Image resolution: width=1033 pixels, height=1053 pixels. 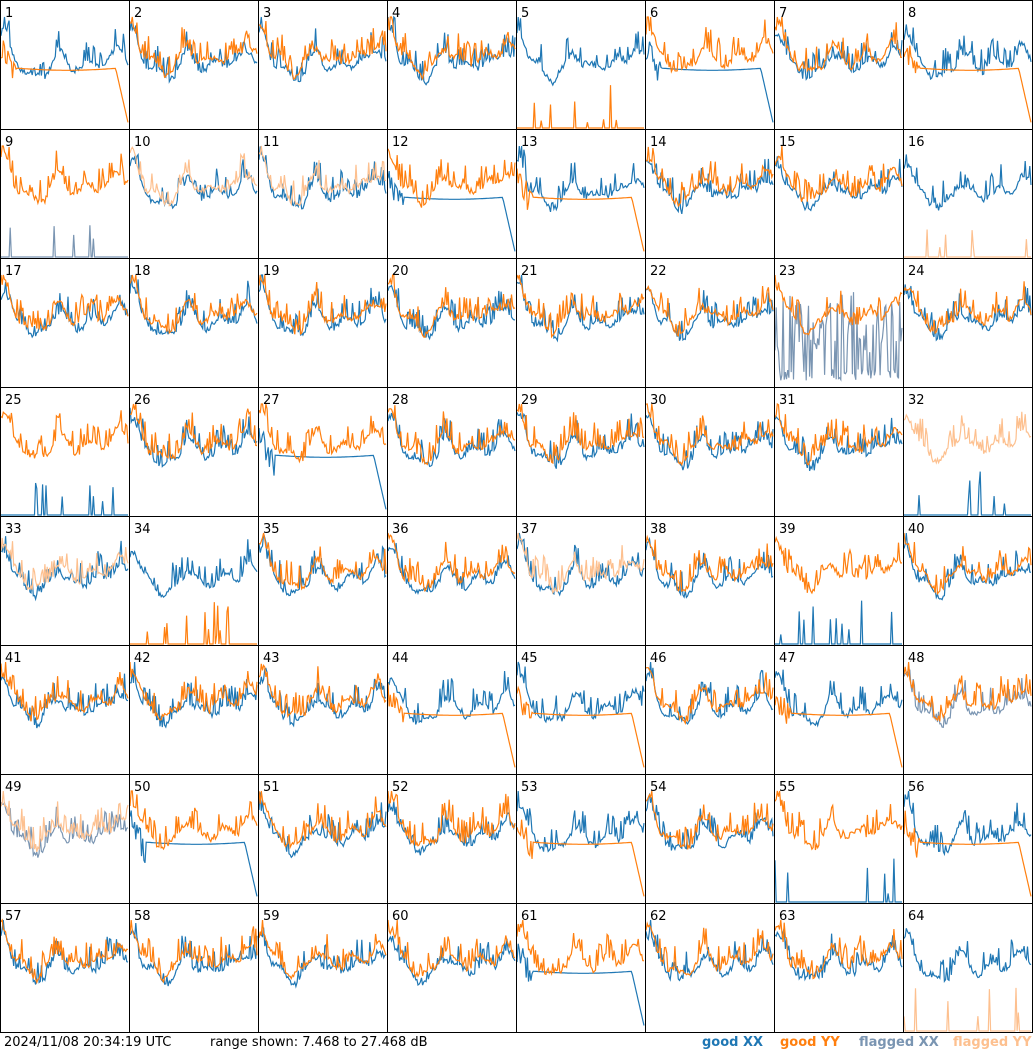 What do you see at coordinates (580, 984) in the screenshot?
I see `series-61-xx` at bounding box center [580, 984].